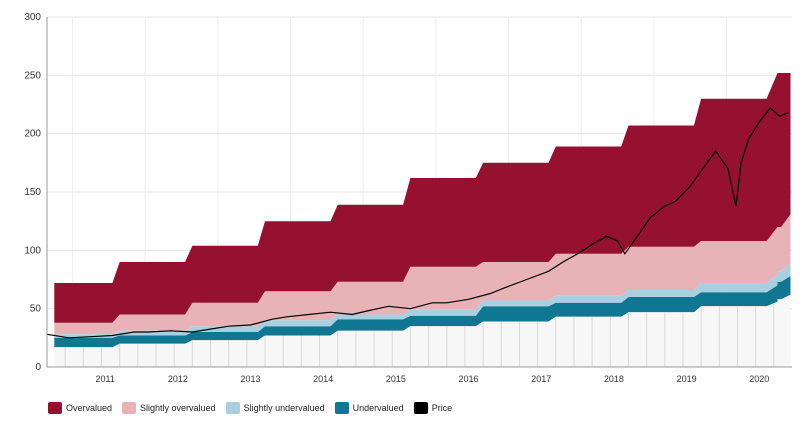 This screenshot has width=800, height=429. What do you see at coordinates (759, 379) in the screenshot?
I see `x-tick-label-2020: 2020` at bounding box center [759, 379].